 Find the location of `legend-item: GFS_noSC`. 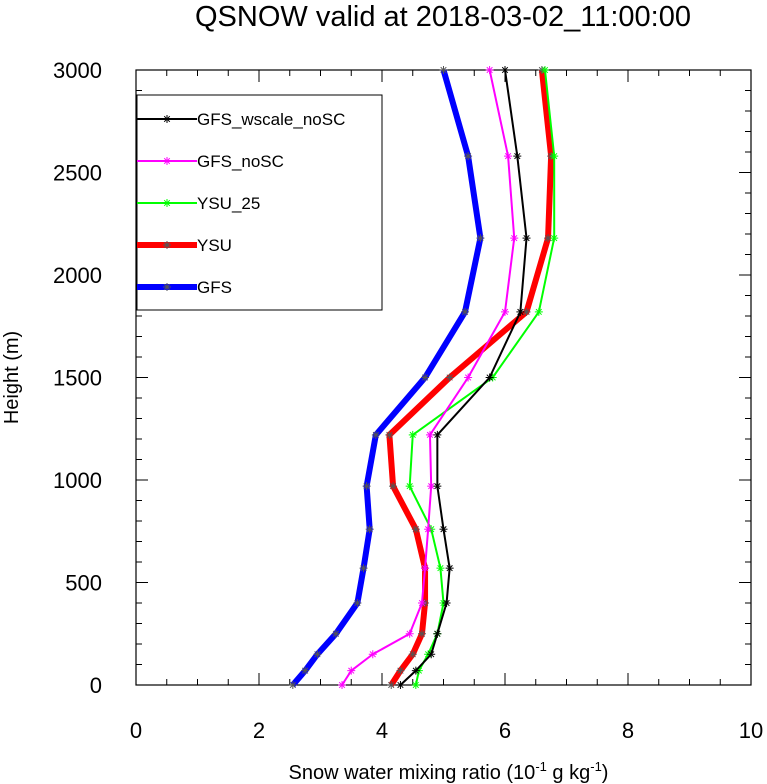

legend-item: GFS_noSC is located at coordinates (210, 161).